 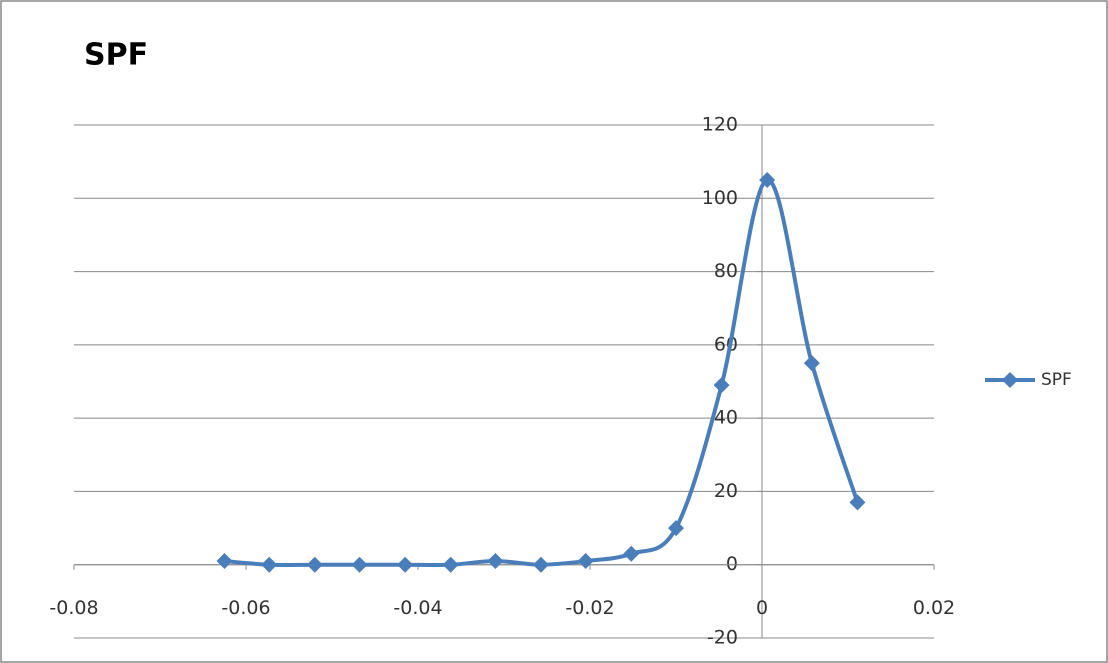 I want to click on chart-title: SPF, so click(x=116, y=55).